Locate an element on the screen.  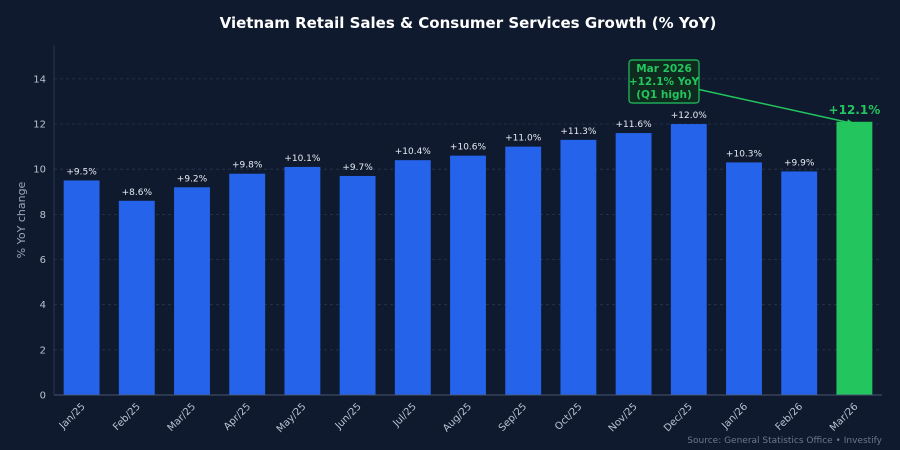
x-tick-label: Mar/26 is located at coordinates (844, 417).